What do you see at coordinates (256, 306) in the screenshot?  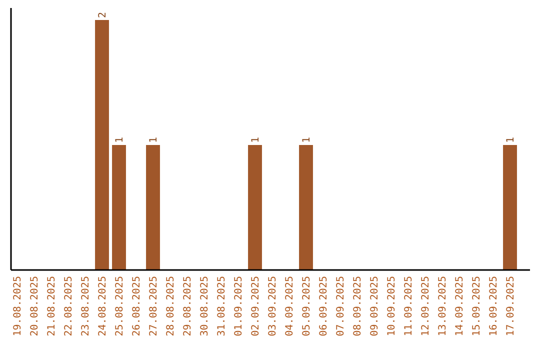 I see `x-tick-label: 02.09.2025` at bounding box center [256, 306].